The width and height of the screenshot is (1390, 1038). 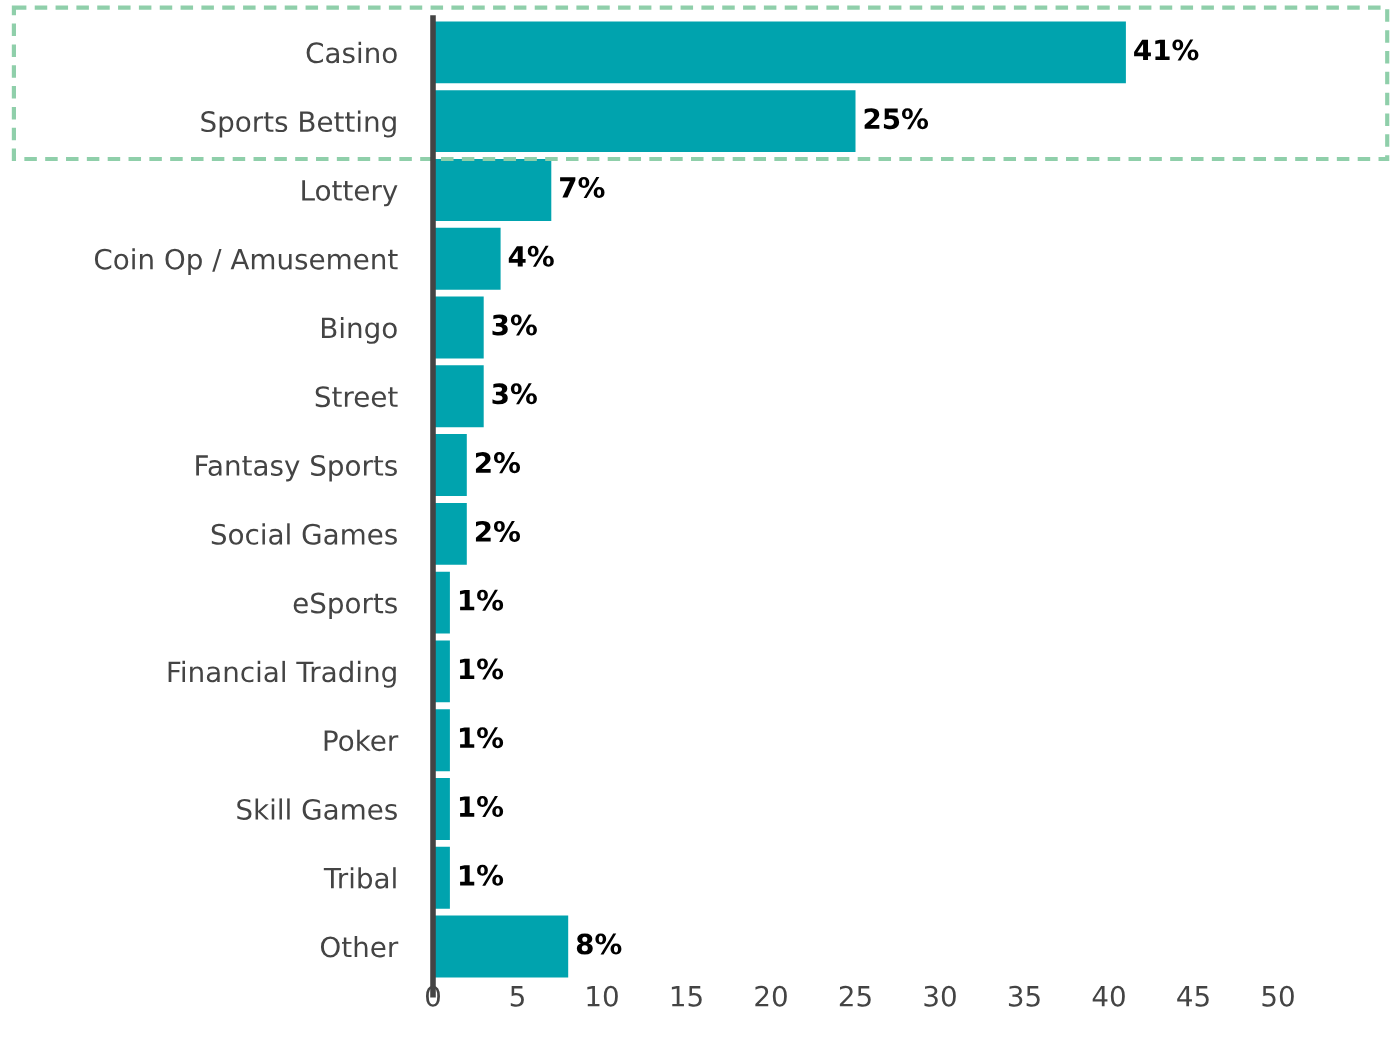 I want to click on y-tick-label: Casino, so click(x=351, y=52).